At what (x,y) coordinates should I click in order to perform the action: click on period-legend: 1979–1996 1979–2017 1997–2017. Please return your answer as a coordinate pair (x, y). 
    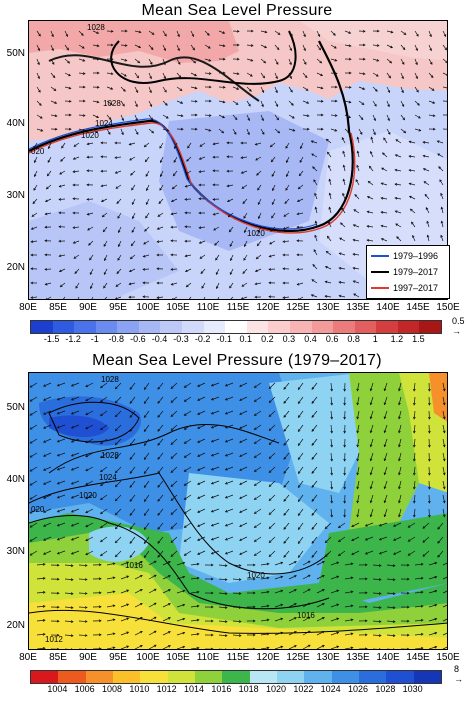
    Looking at the image, I should click on (408, 272).